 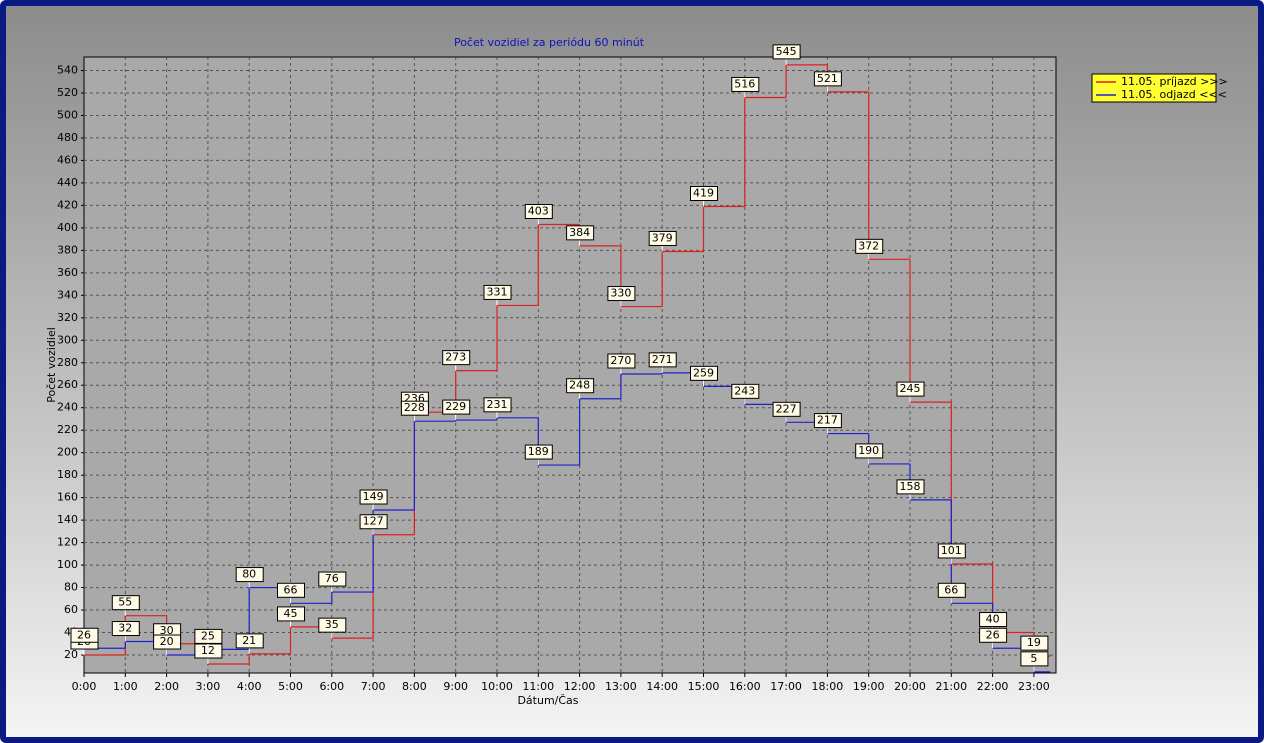 I want to click on y-tick-label: 120, so click(x=67, y=542).